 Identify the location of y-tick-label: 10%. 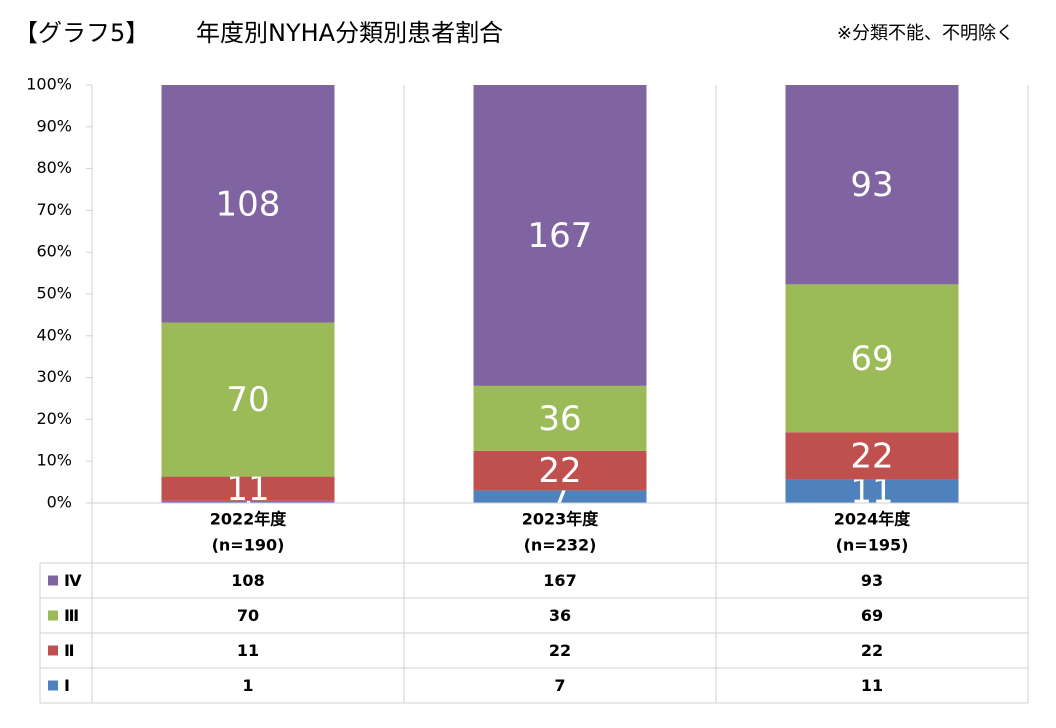
(54, 460).